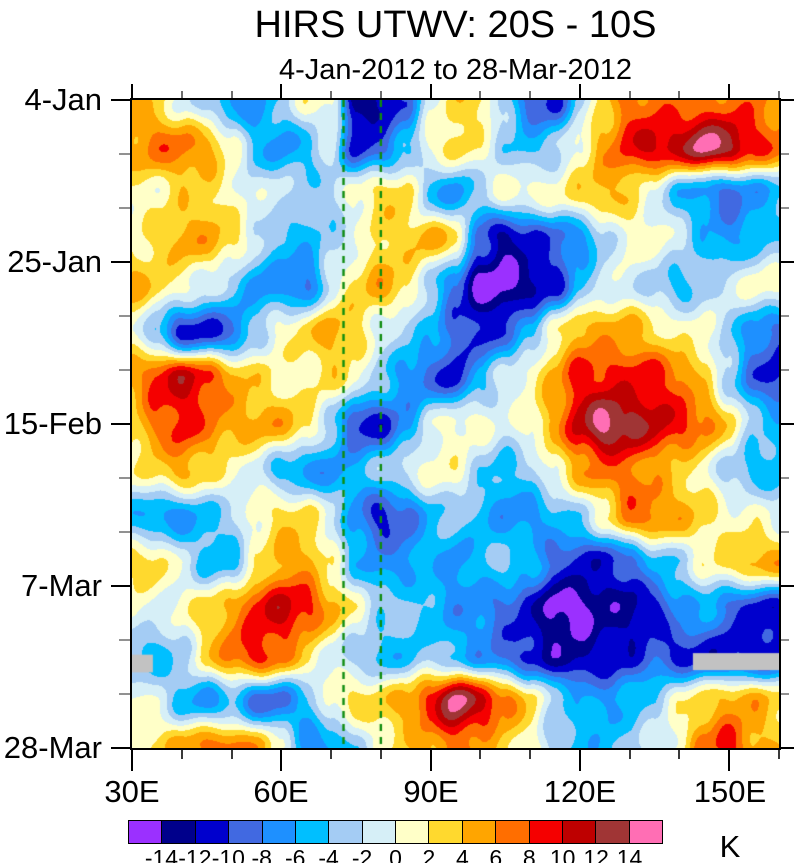  I want to click on colorbar-tick-label: -10, so click(228, 854).